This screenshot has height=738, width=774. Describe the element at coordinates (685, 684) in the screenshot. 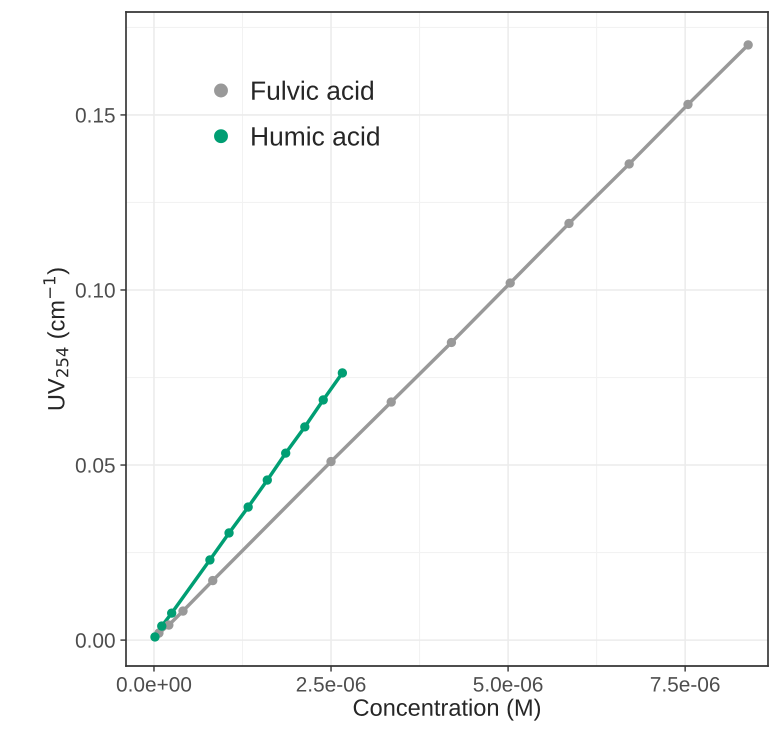

I see `x-tick-label: 7.5e-06` at that location.